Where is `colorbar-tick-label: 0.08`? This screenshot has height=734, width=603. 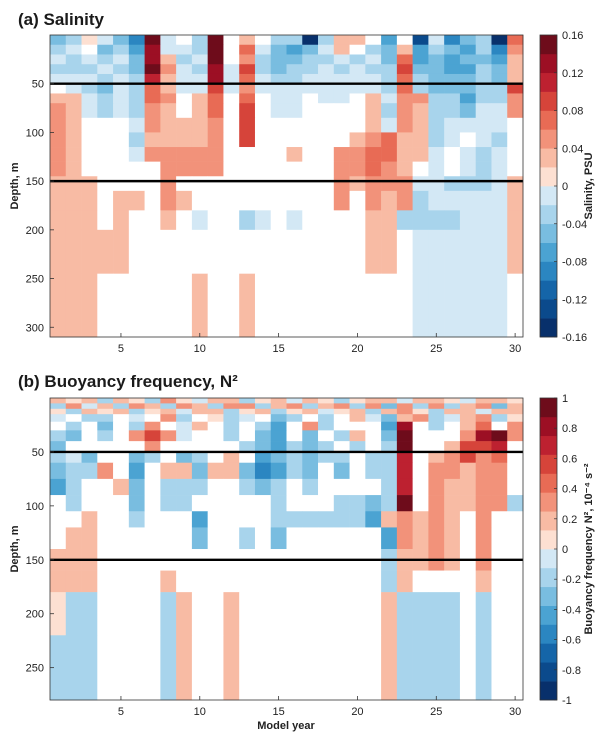 colorbar-tick-label: 0.08 is located at coordinates (572, 112).